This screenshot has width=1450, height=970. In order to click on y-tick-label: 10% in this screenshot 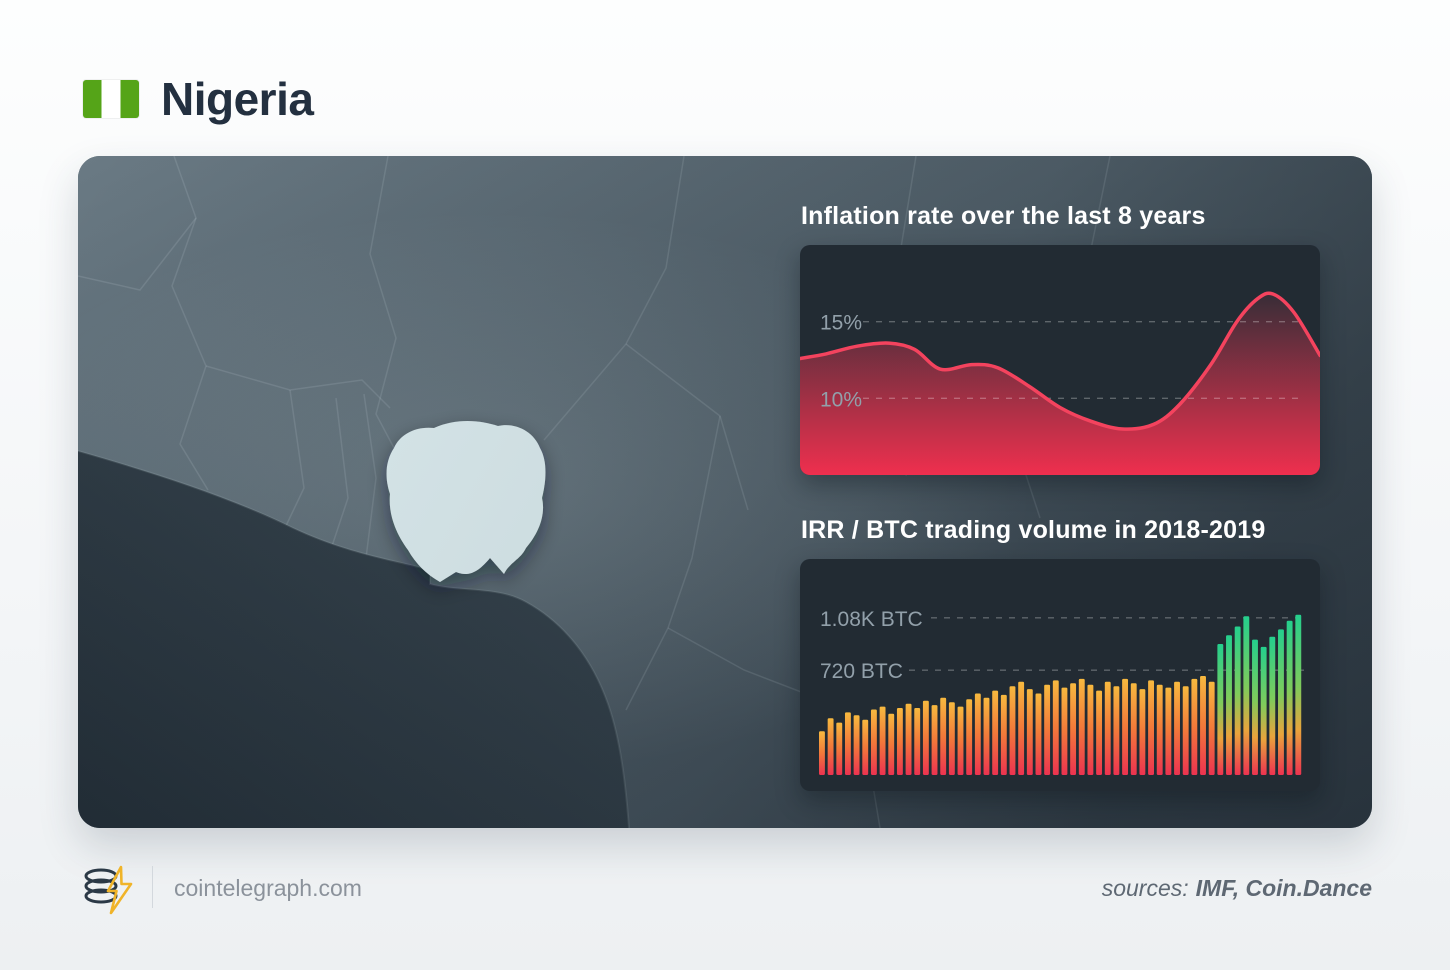, I will do `click(841, 399)`.